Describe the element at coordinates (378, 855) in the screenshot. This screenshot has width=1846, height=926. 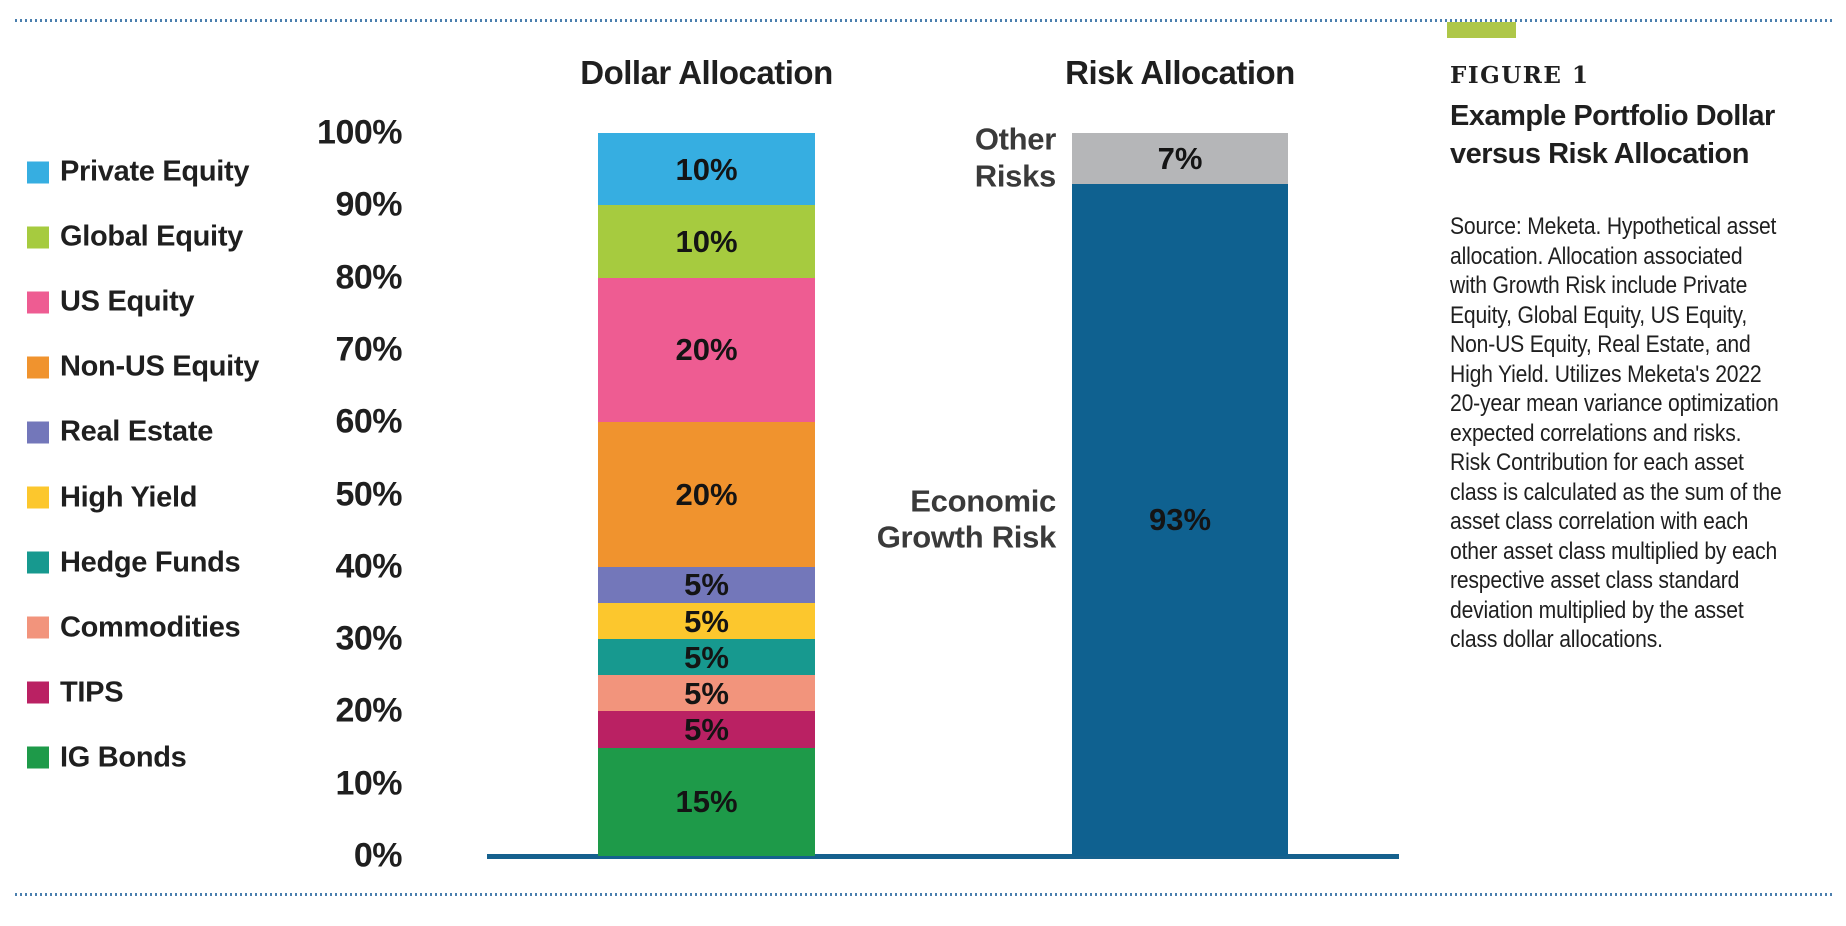
I see `y-axis-tick-0: 0%` at that location.